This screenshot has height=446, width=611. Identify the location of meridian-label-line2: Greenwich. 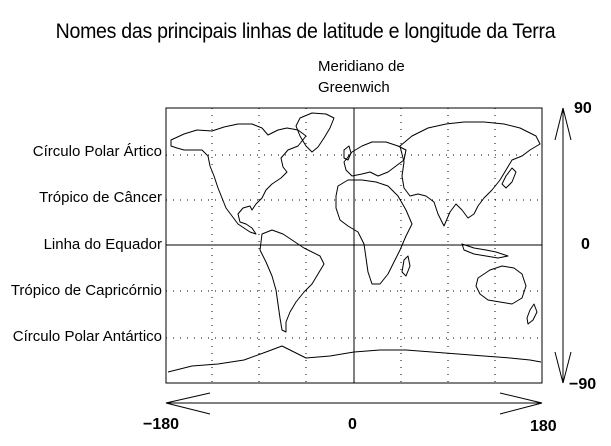
(354, 87).